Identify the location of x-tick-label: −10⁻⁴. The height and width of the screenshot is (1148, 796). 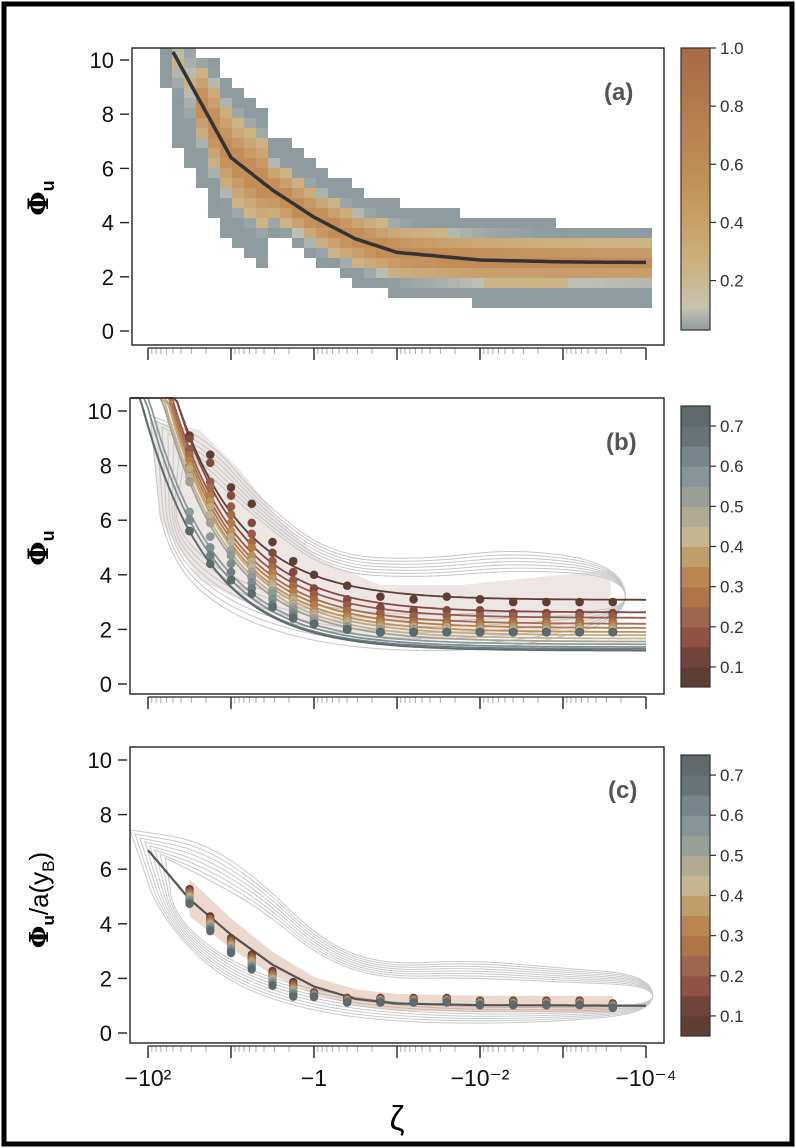
(645, 1078).